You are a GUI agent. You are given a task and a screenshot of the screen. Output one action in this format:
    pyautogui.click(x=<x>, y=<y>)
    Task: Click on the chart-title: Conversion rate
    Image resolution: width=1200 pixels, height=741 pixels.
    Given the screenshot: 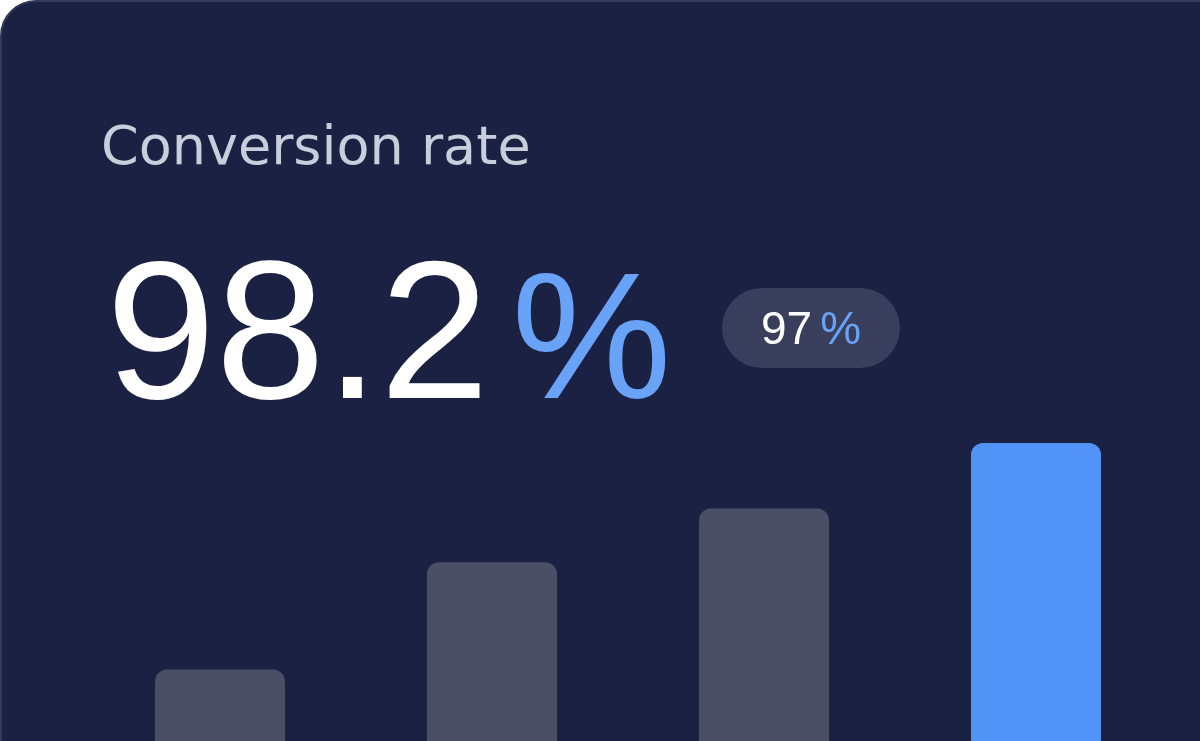 What is the action you would take?
    pyautogui.click(x=316, y=145)
    